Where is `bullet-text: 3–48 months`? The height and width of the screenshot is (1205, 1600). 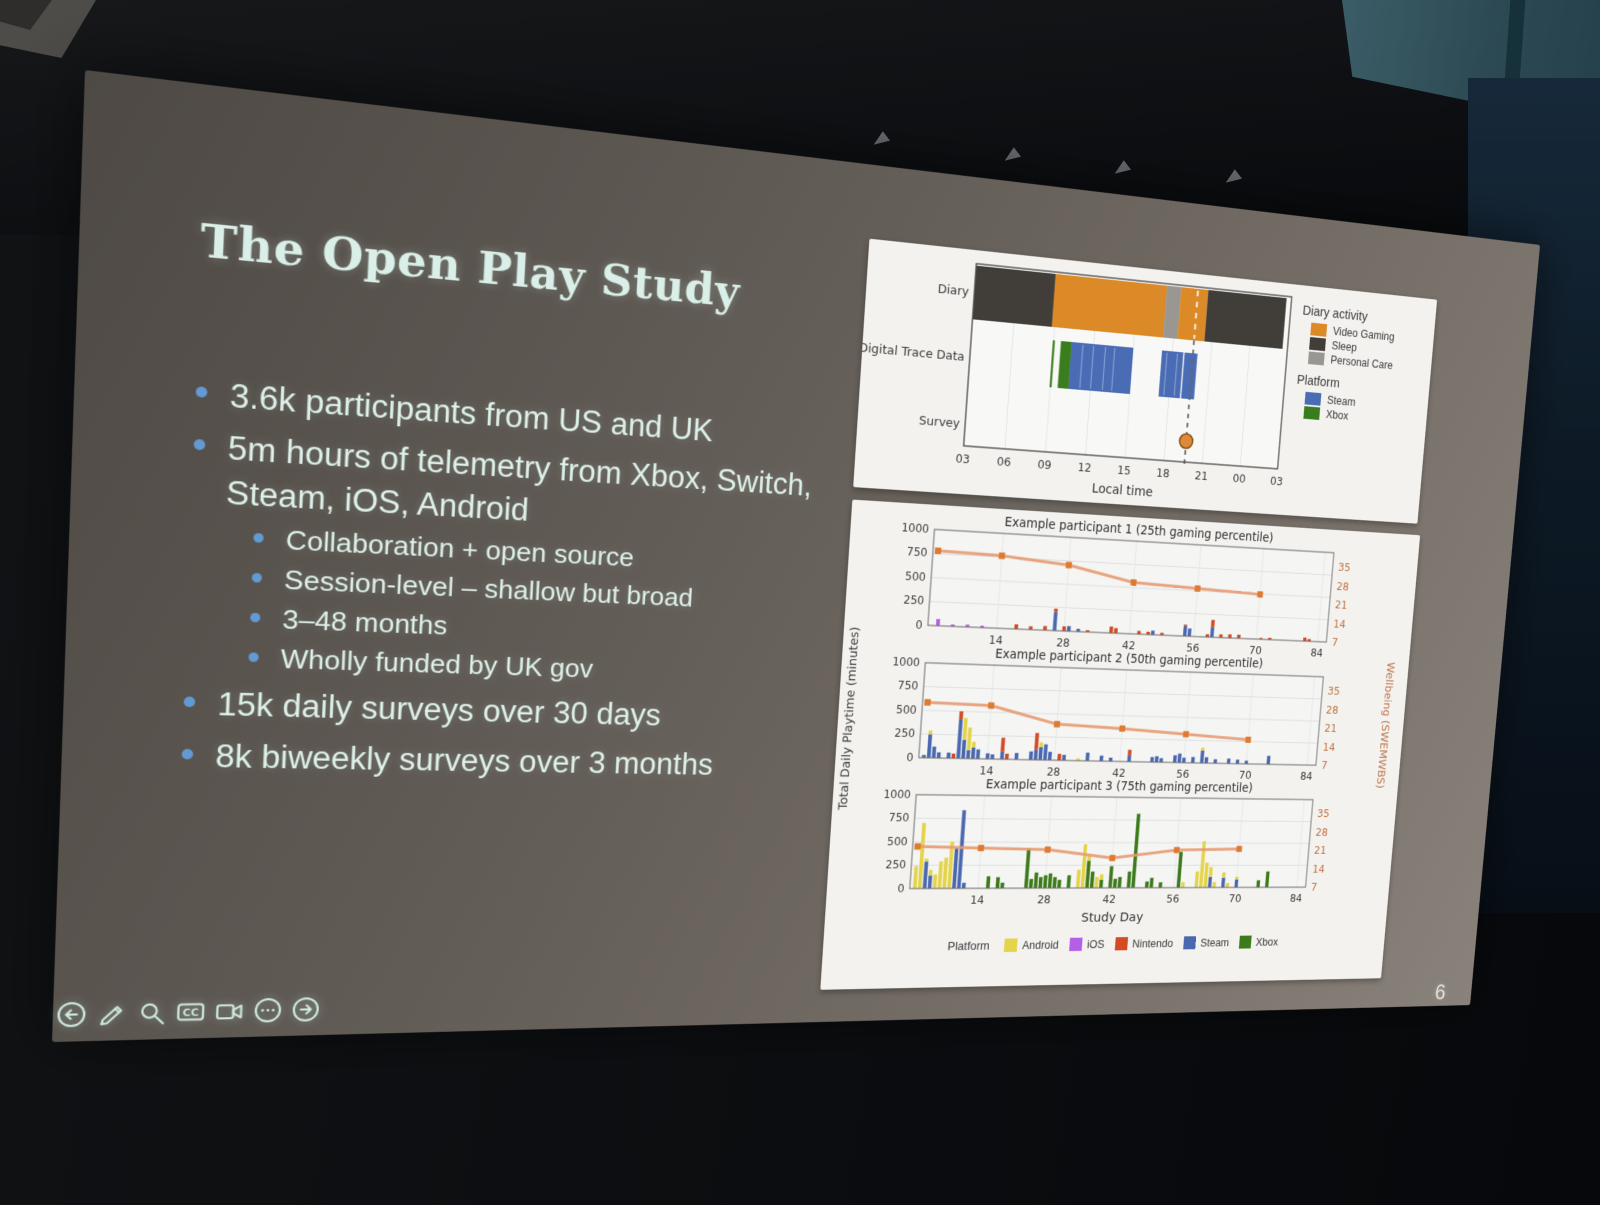
bullet-text: 3–48 months is located at coordinates (365, 622).